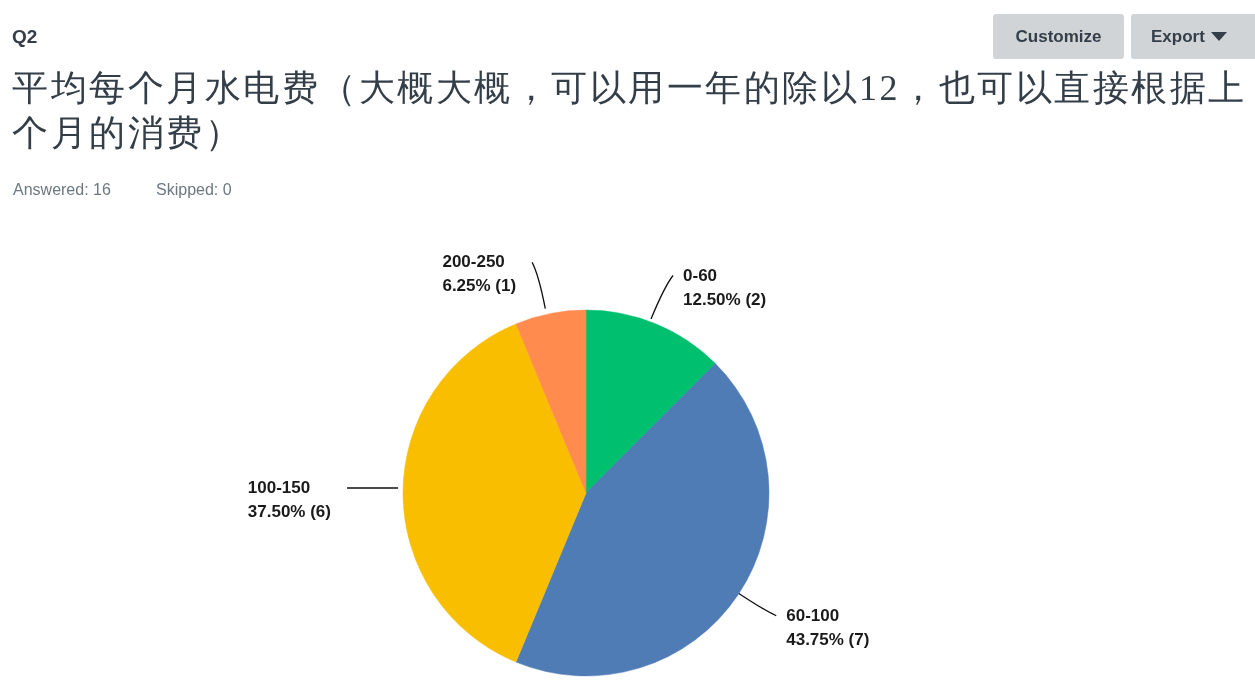 This screenshot has height=690, width=1255. I want to click on data-label: 6.25% (1), so click(479, 286).